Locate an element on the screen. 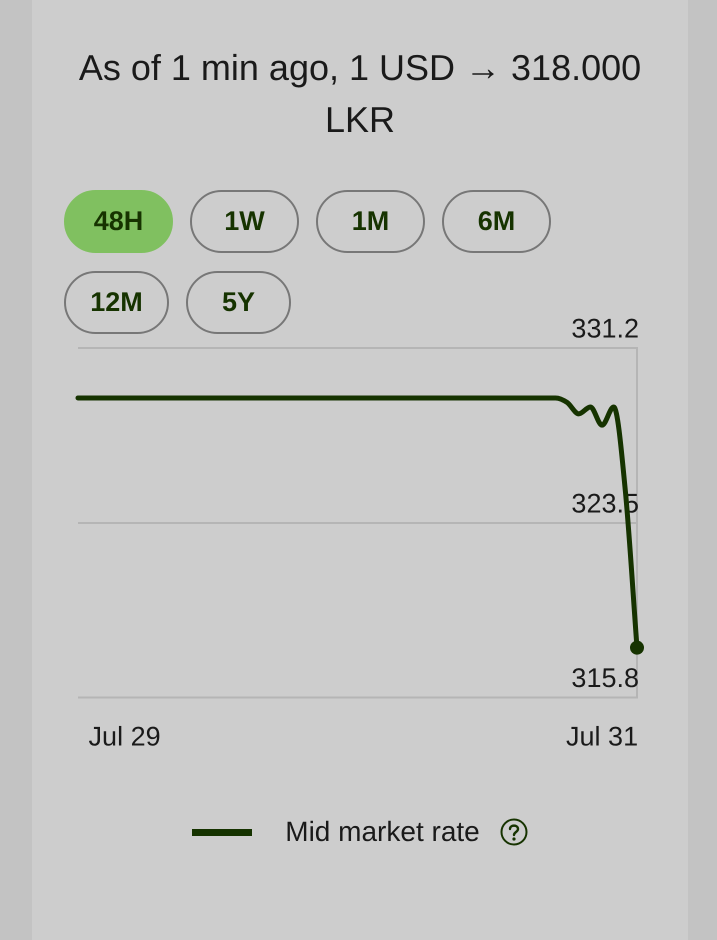  x-tick-label: Jul 31 is located at coordinates (602, 736).